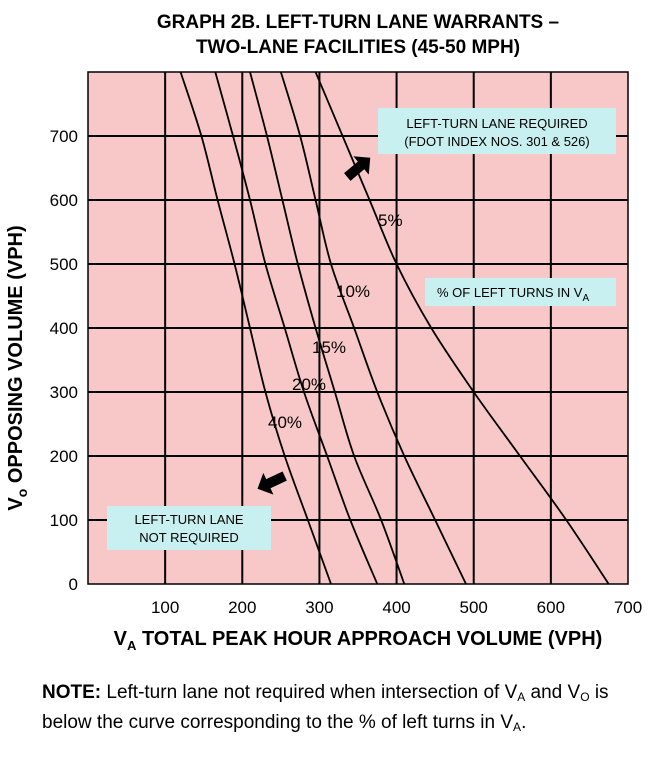  What do you see at coordinates (64, 520) in the screenshot?
I see `y-tick-100: 100` at bounding box center [64, 520].